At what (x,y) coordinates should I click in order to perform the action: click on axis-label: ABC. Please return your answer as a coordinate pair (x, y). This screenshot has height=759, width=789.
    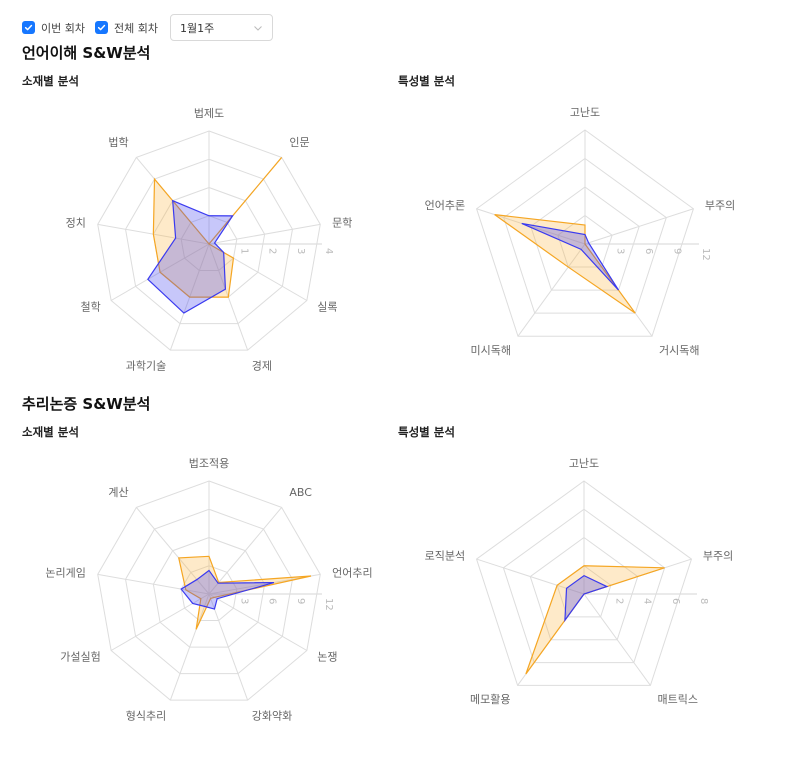
    Looking at the image, I should click on (300, 492).